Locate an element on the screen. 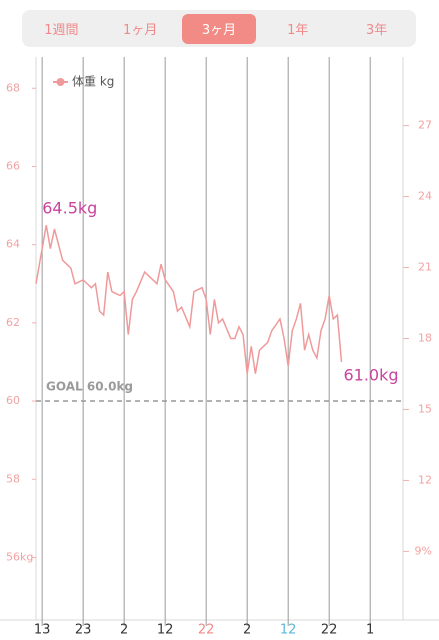 This screenshot has height=640, width=439. period-tabs: 1週間 1ヶ月 3ヶ月 1年 3年 is located at coordinates (219, 28).